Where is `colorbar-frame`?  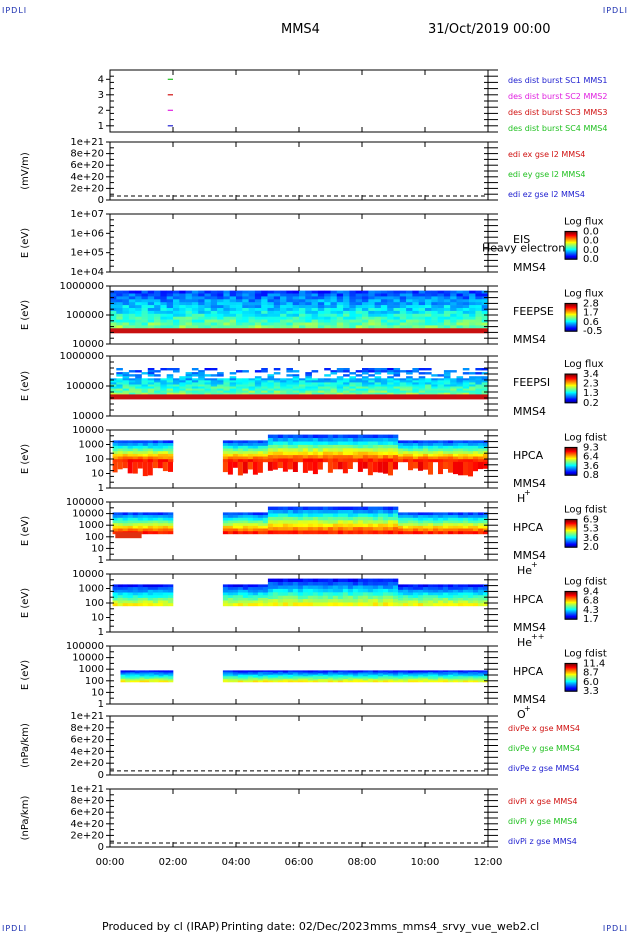 colorbar-frame is located at coordinates (571, 317).